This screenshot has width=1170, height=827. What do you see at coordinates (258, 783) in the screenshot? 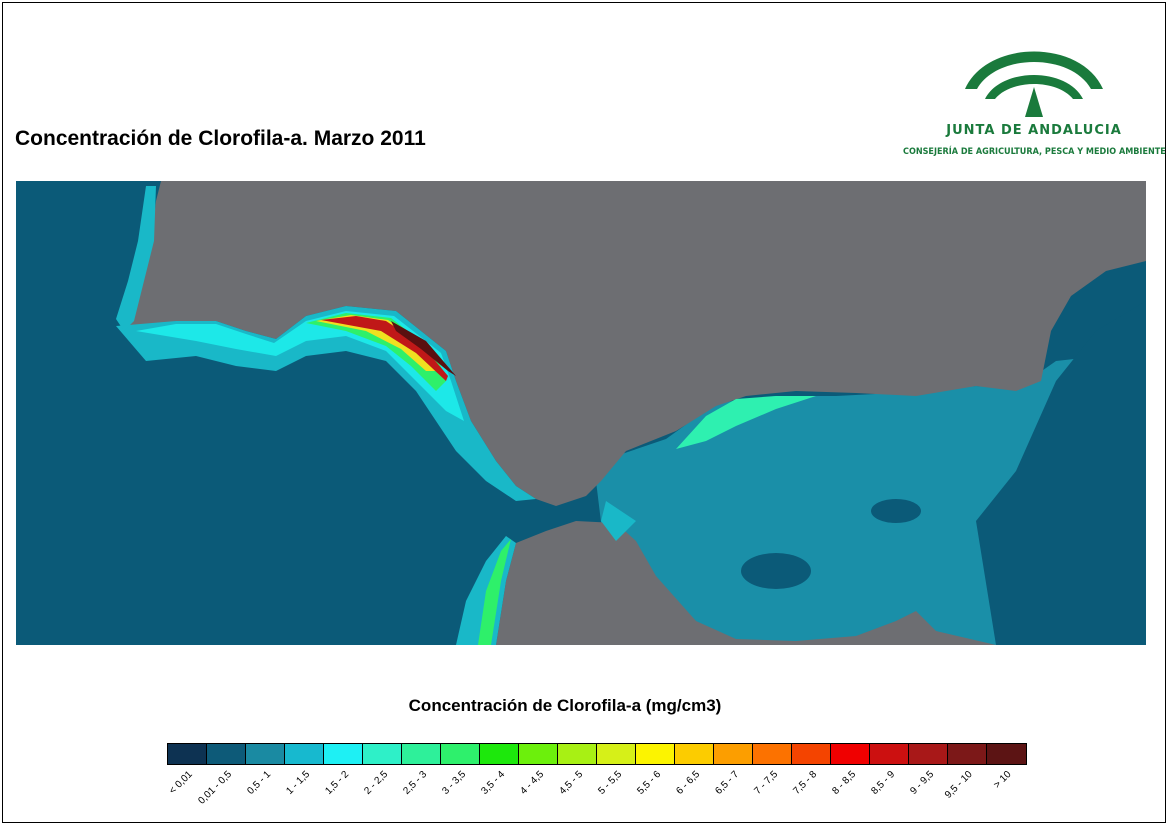
I see `legend-label: 0,5 - 1` at bounding box center [258, 783].